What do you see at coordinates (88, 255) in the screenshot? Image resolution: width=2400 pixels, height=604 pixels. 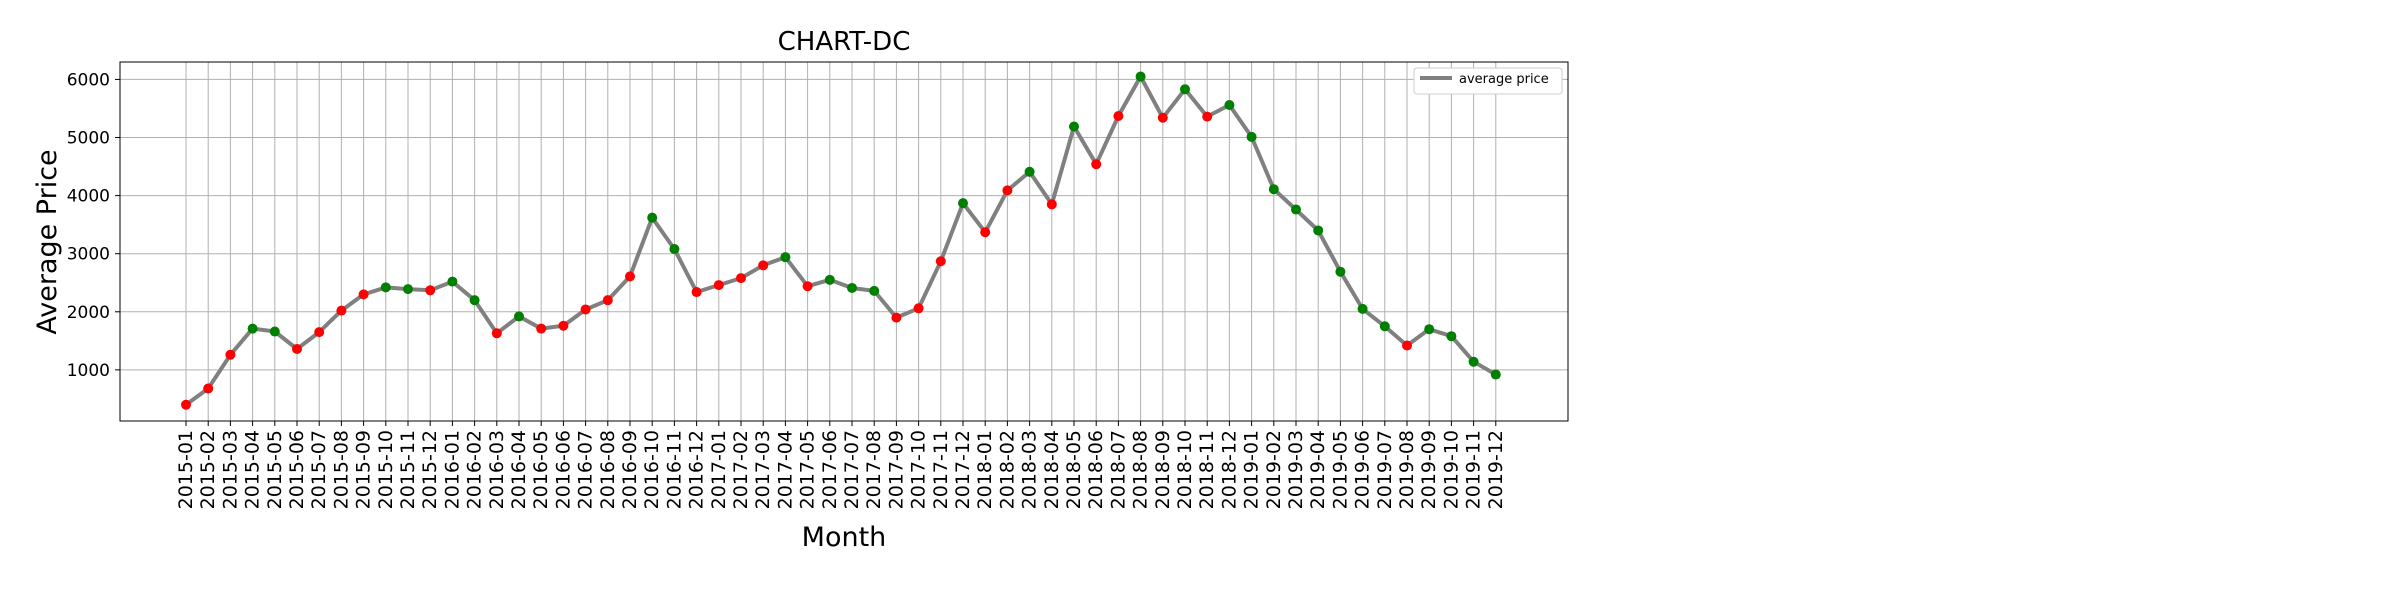 I see `y-tick-label: 3000` at bounding box center [88, 255].